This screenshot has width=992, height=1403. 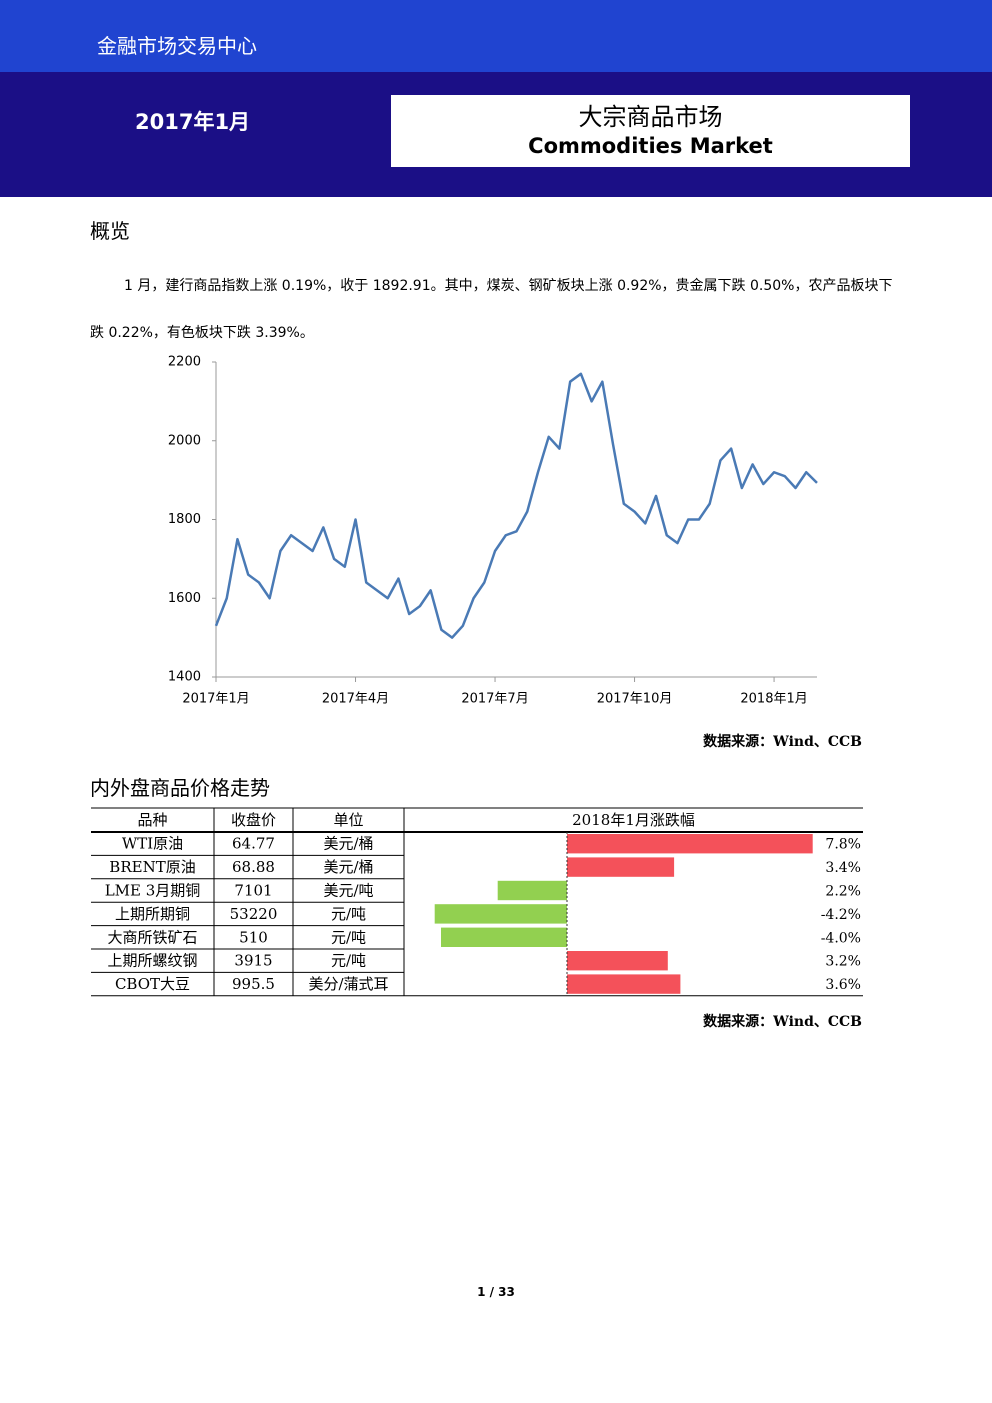 I want to click on x-tick-label: 2017年10月, so click(x=635, y=699).